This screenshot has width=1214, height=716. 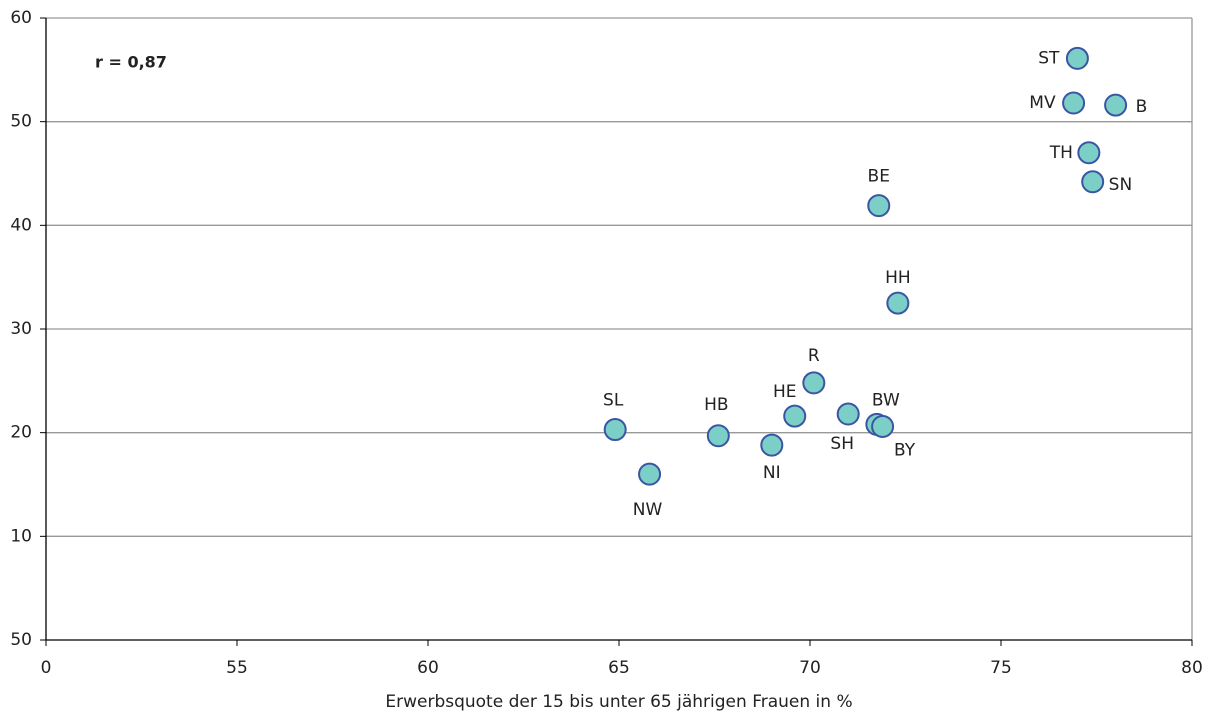 What do you see at coordinates (886, 400) in the screenshot?
I see `point-label: BW` at bounding box center [886, 400].